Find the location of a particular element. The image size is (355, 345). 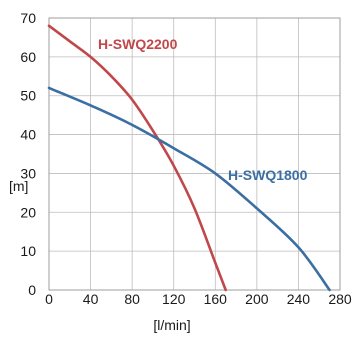

x-tick-labels: 0 40 80 120 160 200 240 280 is located at coordinates (198, 299).